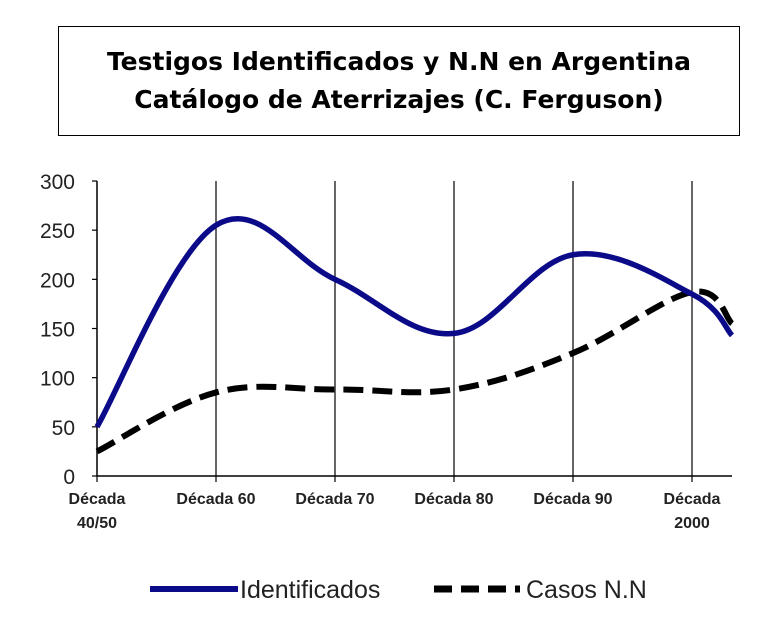  What do you see at coordinates (57, 280) in the screenshot?
I see `y-tick-label: 200` at bounding box center [57, 280].